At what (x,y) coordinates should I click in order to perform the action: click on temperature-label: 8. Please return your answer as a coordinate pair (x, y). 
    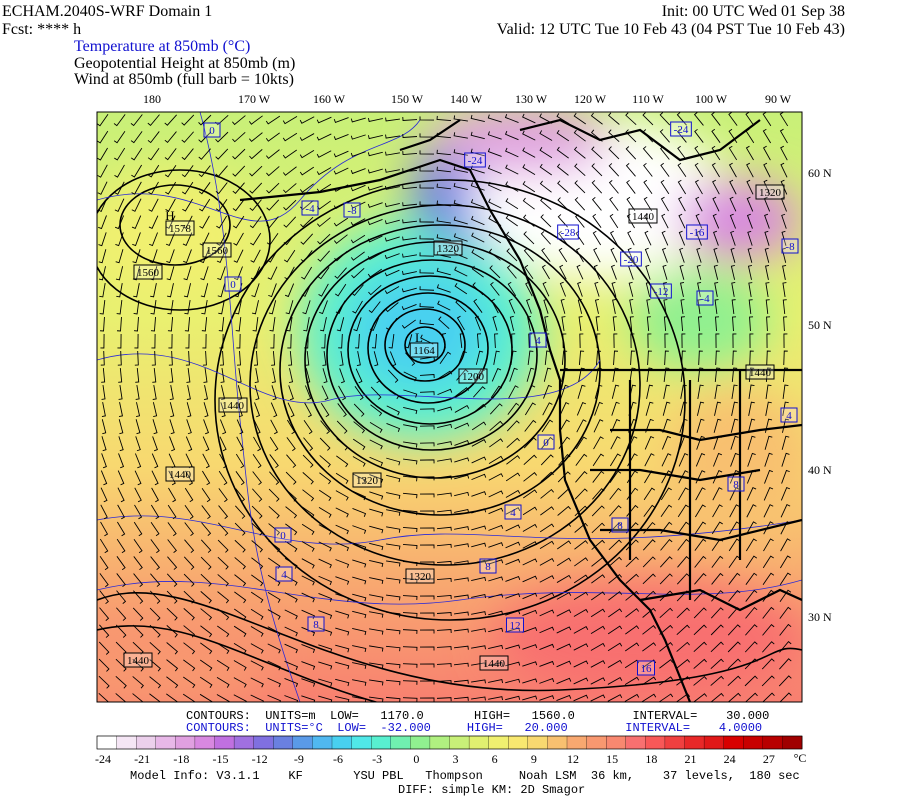
    Looking at the image, I should click on (316, 624).